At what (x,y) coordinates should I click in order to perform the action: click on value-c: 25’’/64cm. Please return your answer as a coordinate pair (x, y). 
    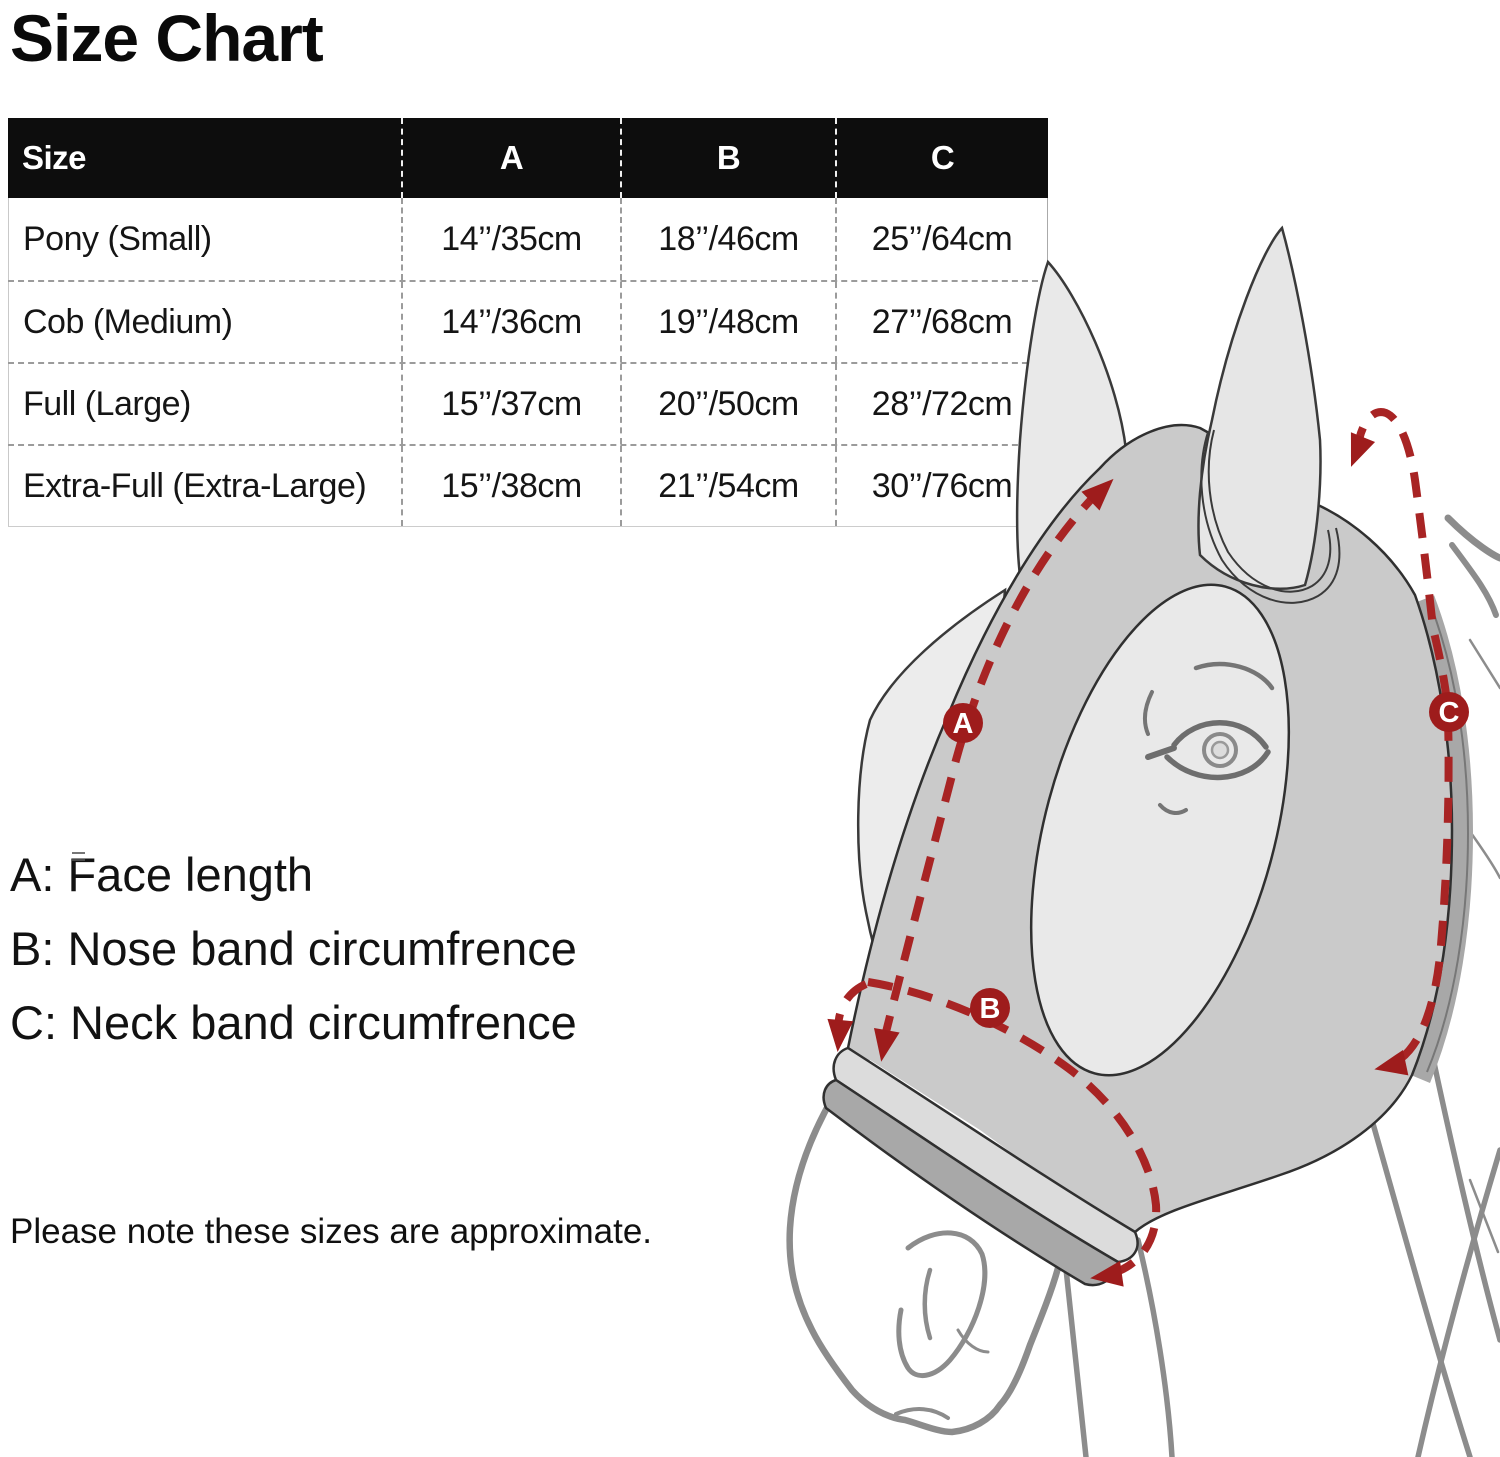
    Looking at the image, I should click on (941, 239).